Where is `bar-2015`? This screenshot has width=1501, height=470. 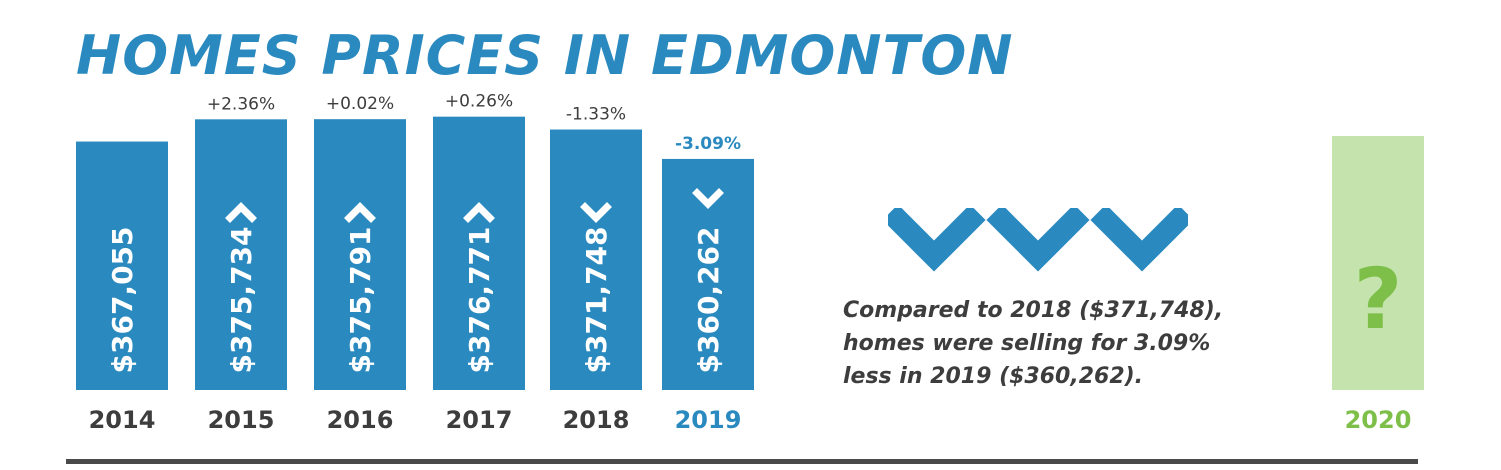
bar-2015 is located at coordinates (241, 255).